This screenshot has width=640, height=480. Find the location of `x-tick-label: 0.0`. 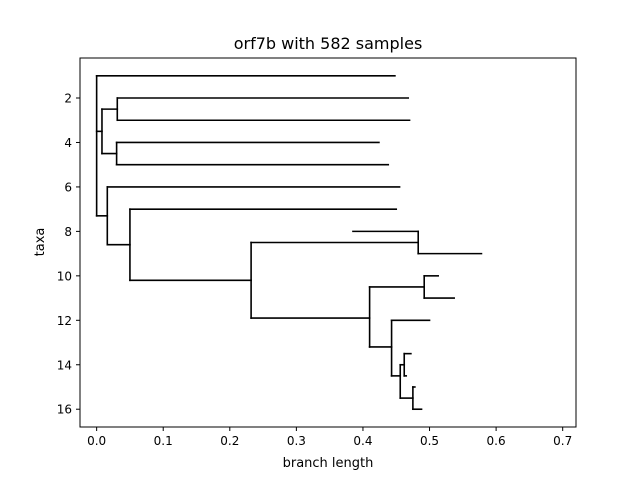

x-tick-label: 0.0 is located at coordinates (96, 441).